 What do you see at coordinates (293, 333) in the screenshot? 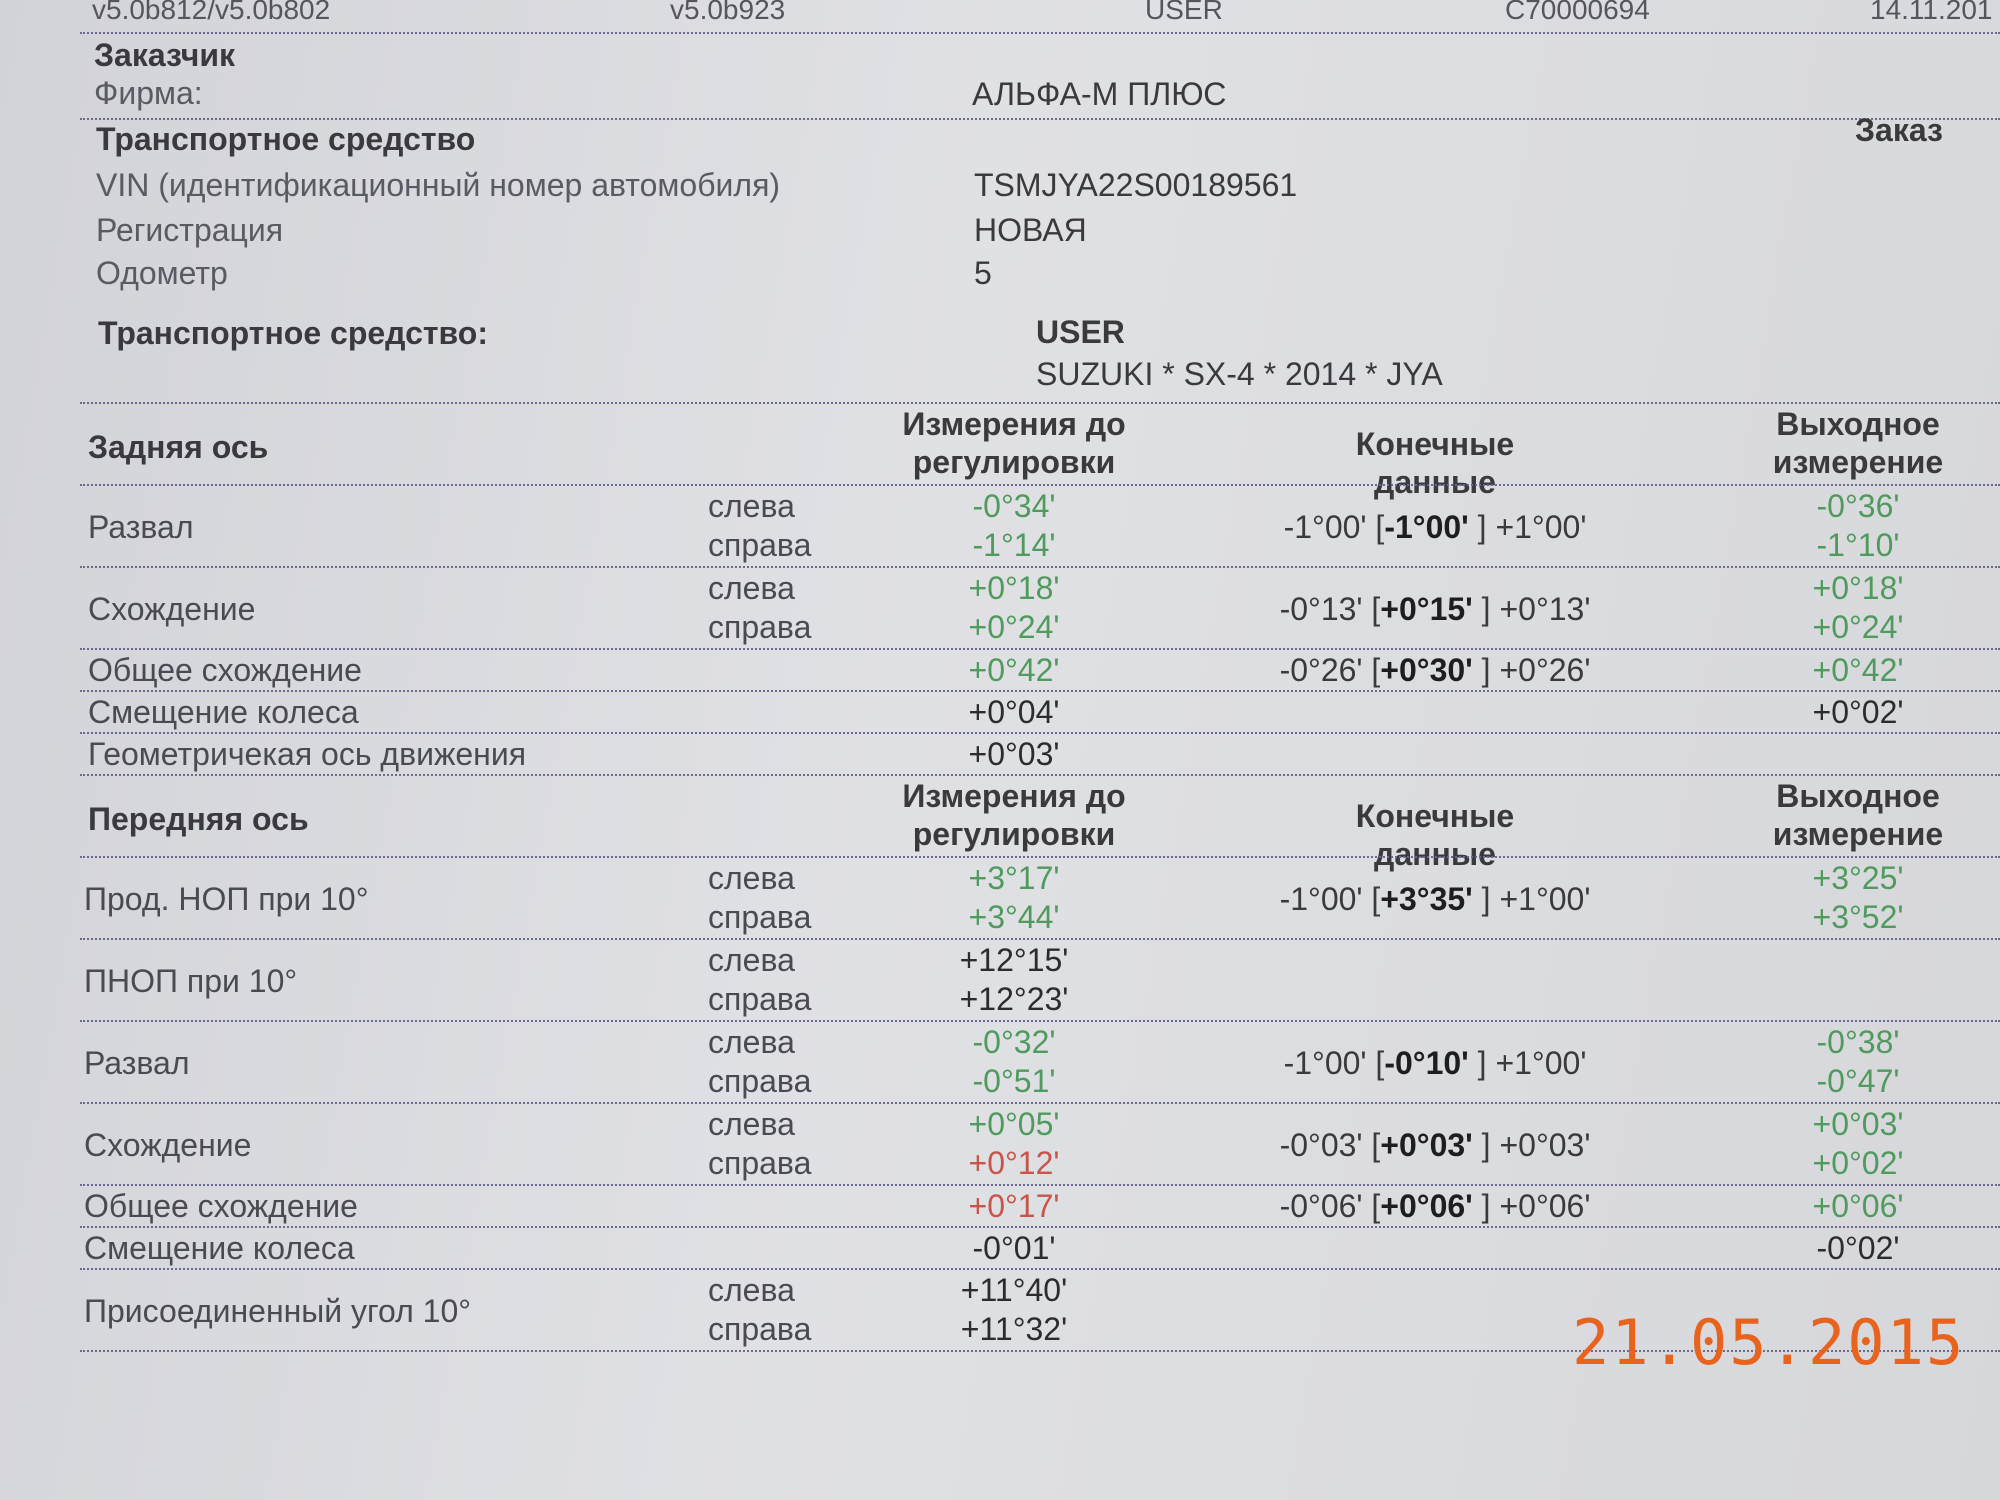
I see `model-label: Транспортное средство:` at bounding box center [293, 333].